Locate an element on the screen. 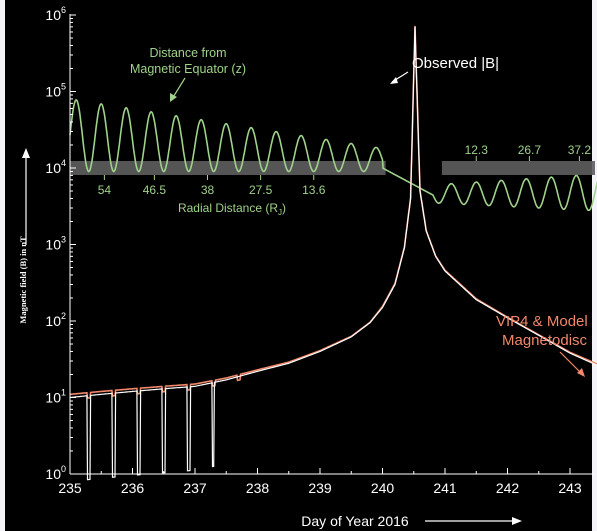 Image resolution: width=597 pixels, height=531 pixels. y-tick-exponent: 2 is located at coordinates (63, 316).